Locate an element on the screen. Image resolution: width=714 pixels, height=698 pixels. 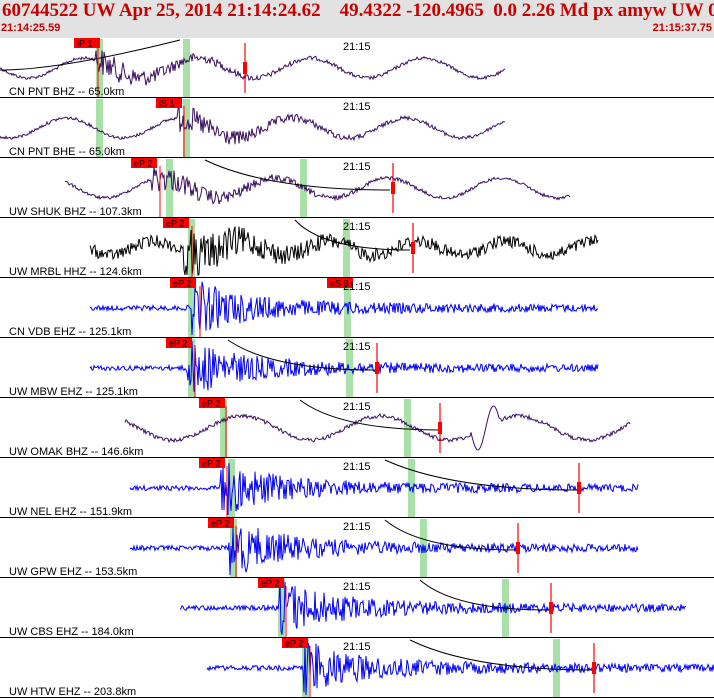
pick-text: iS 1 is located at coordinates (167, 104).